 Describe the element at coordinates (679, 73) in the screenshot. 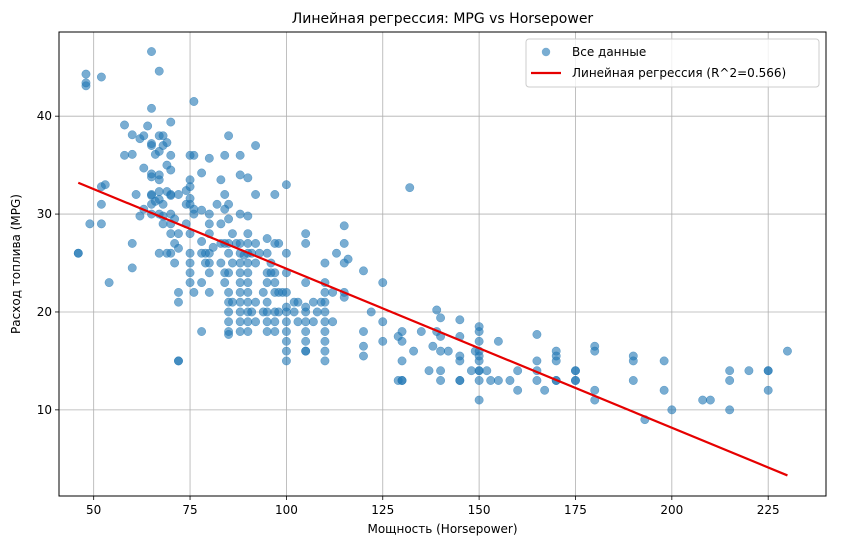

I see `legend-label-regression: Линейная регрессия (R^2=0.566)` at that location.